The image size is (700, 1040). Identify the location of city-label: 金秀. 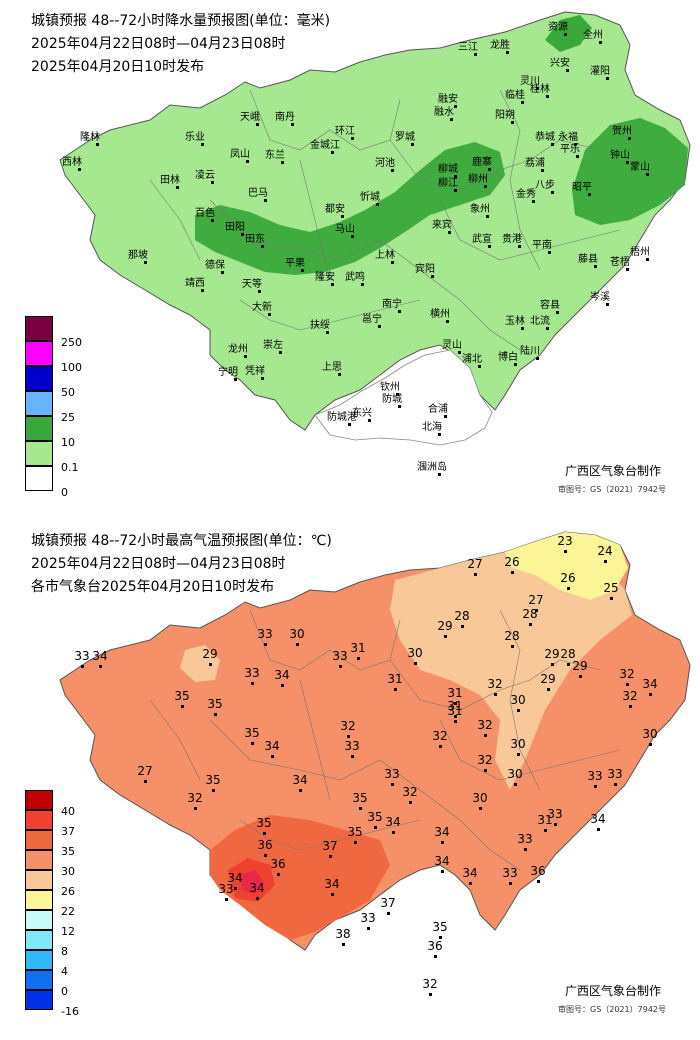
(526, 193).